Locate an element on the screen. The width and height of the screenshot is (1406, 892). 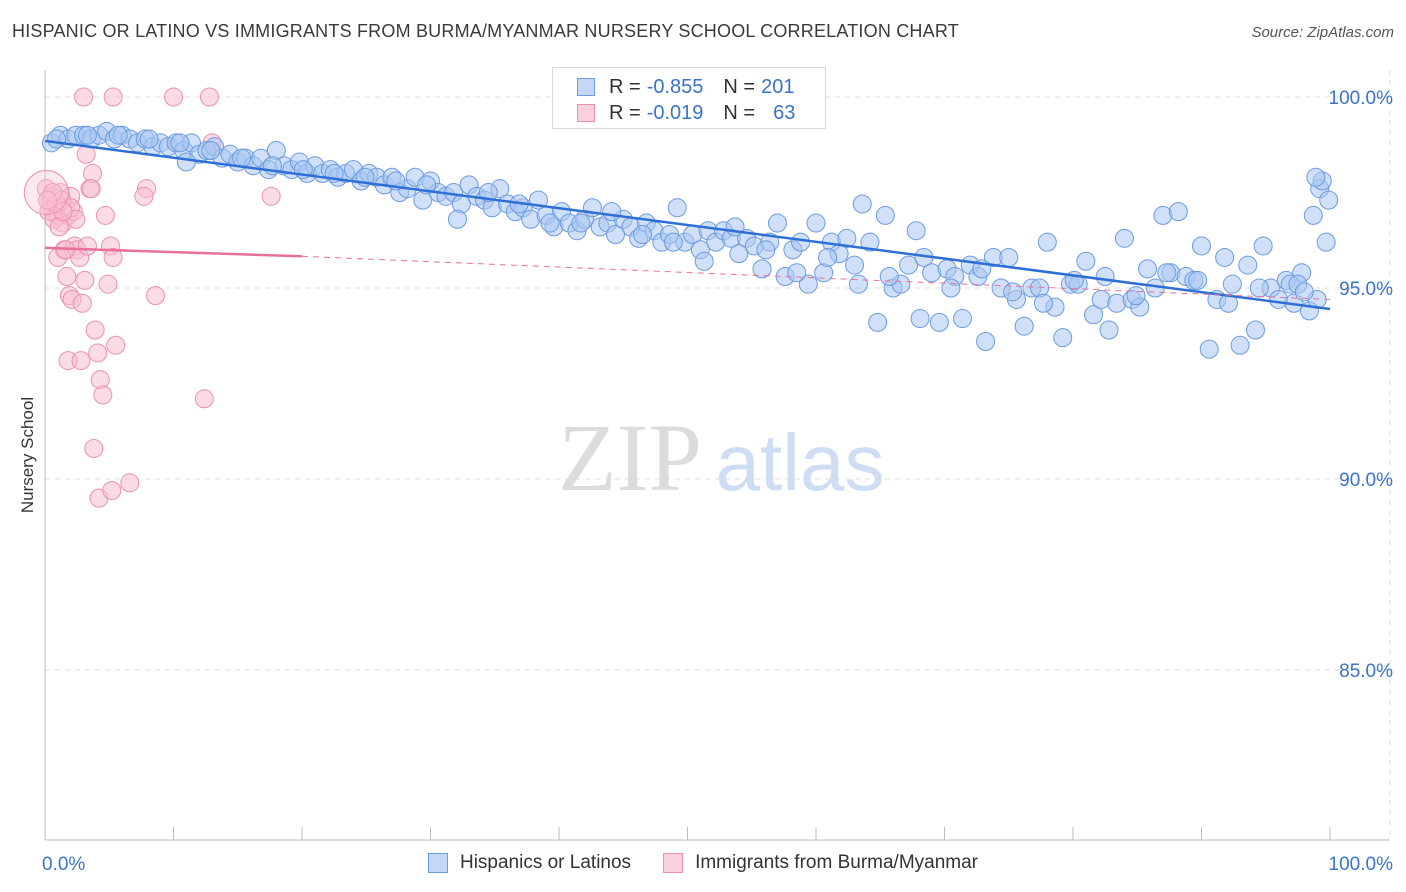
n-value: 63 is located at coordinates (784, 112).